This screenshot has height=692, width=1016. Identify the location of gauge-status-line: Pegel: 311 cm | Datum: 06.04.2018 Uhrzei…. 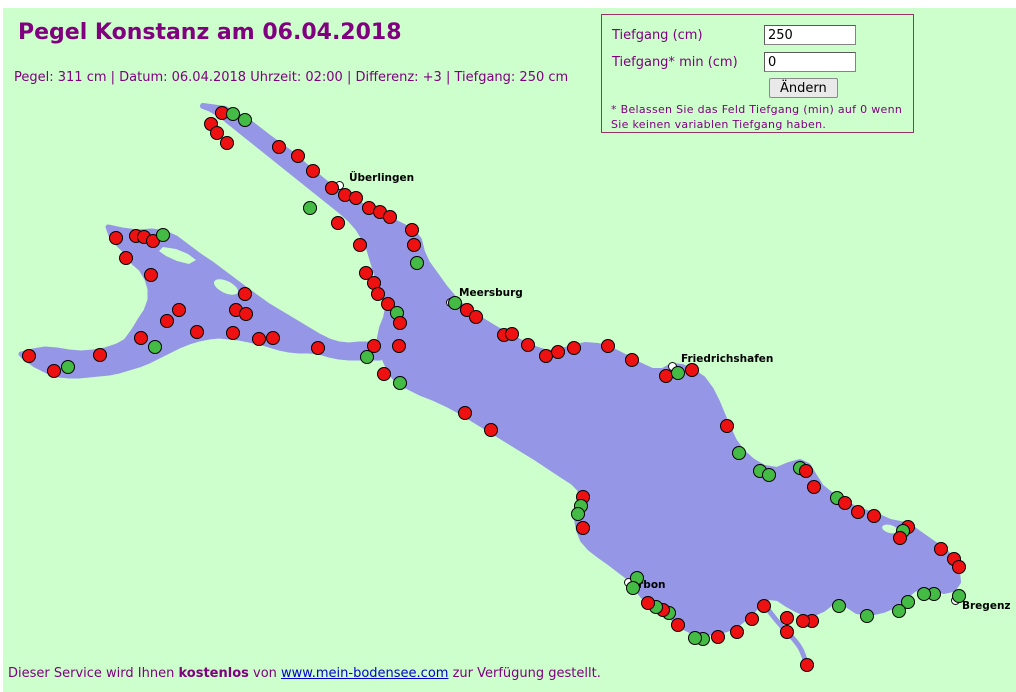
(291, 77).